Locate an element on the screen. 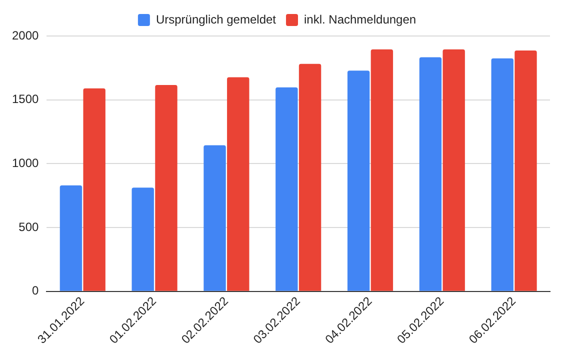  y-tick-label: 1000 is located at coordinates (26, 163).